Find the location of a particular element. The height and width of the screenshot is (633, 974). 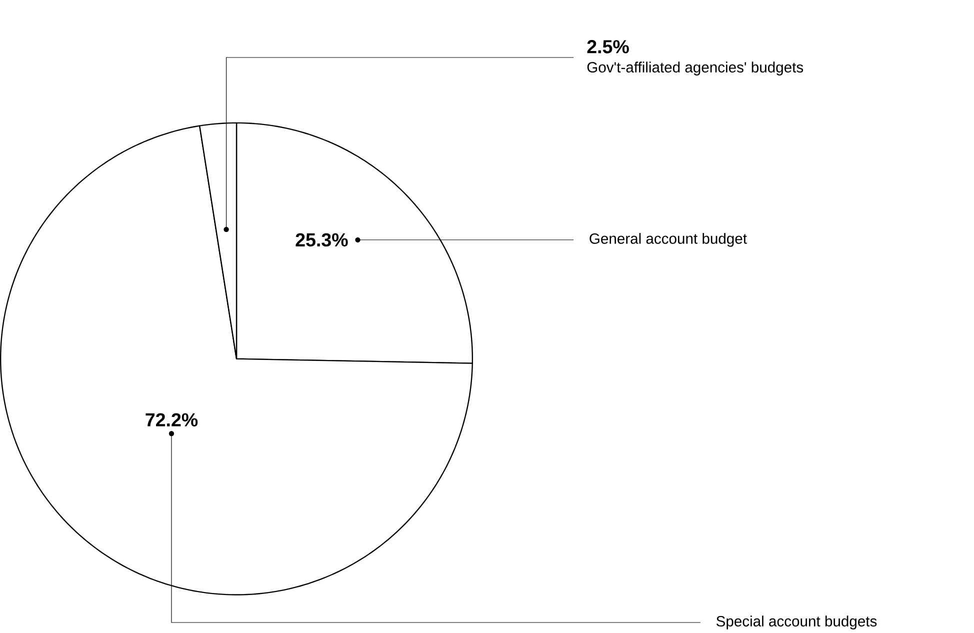

slice-label: Special account budgets is located at coordinates (796, 623).